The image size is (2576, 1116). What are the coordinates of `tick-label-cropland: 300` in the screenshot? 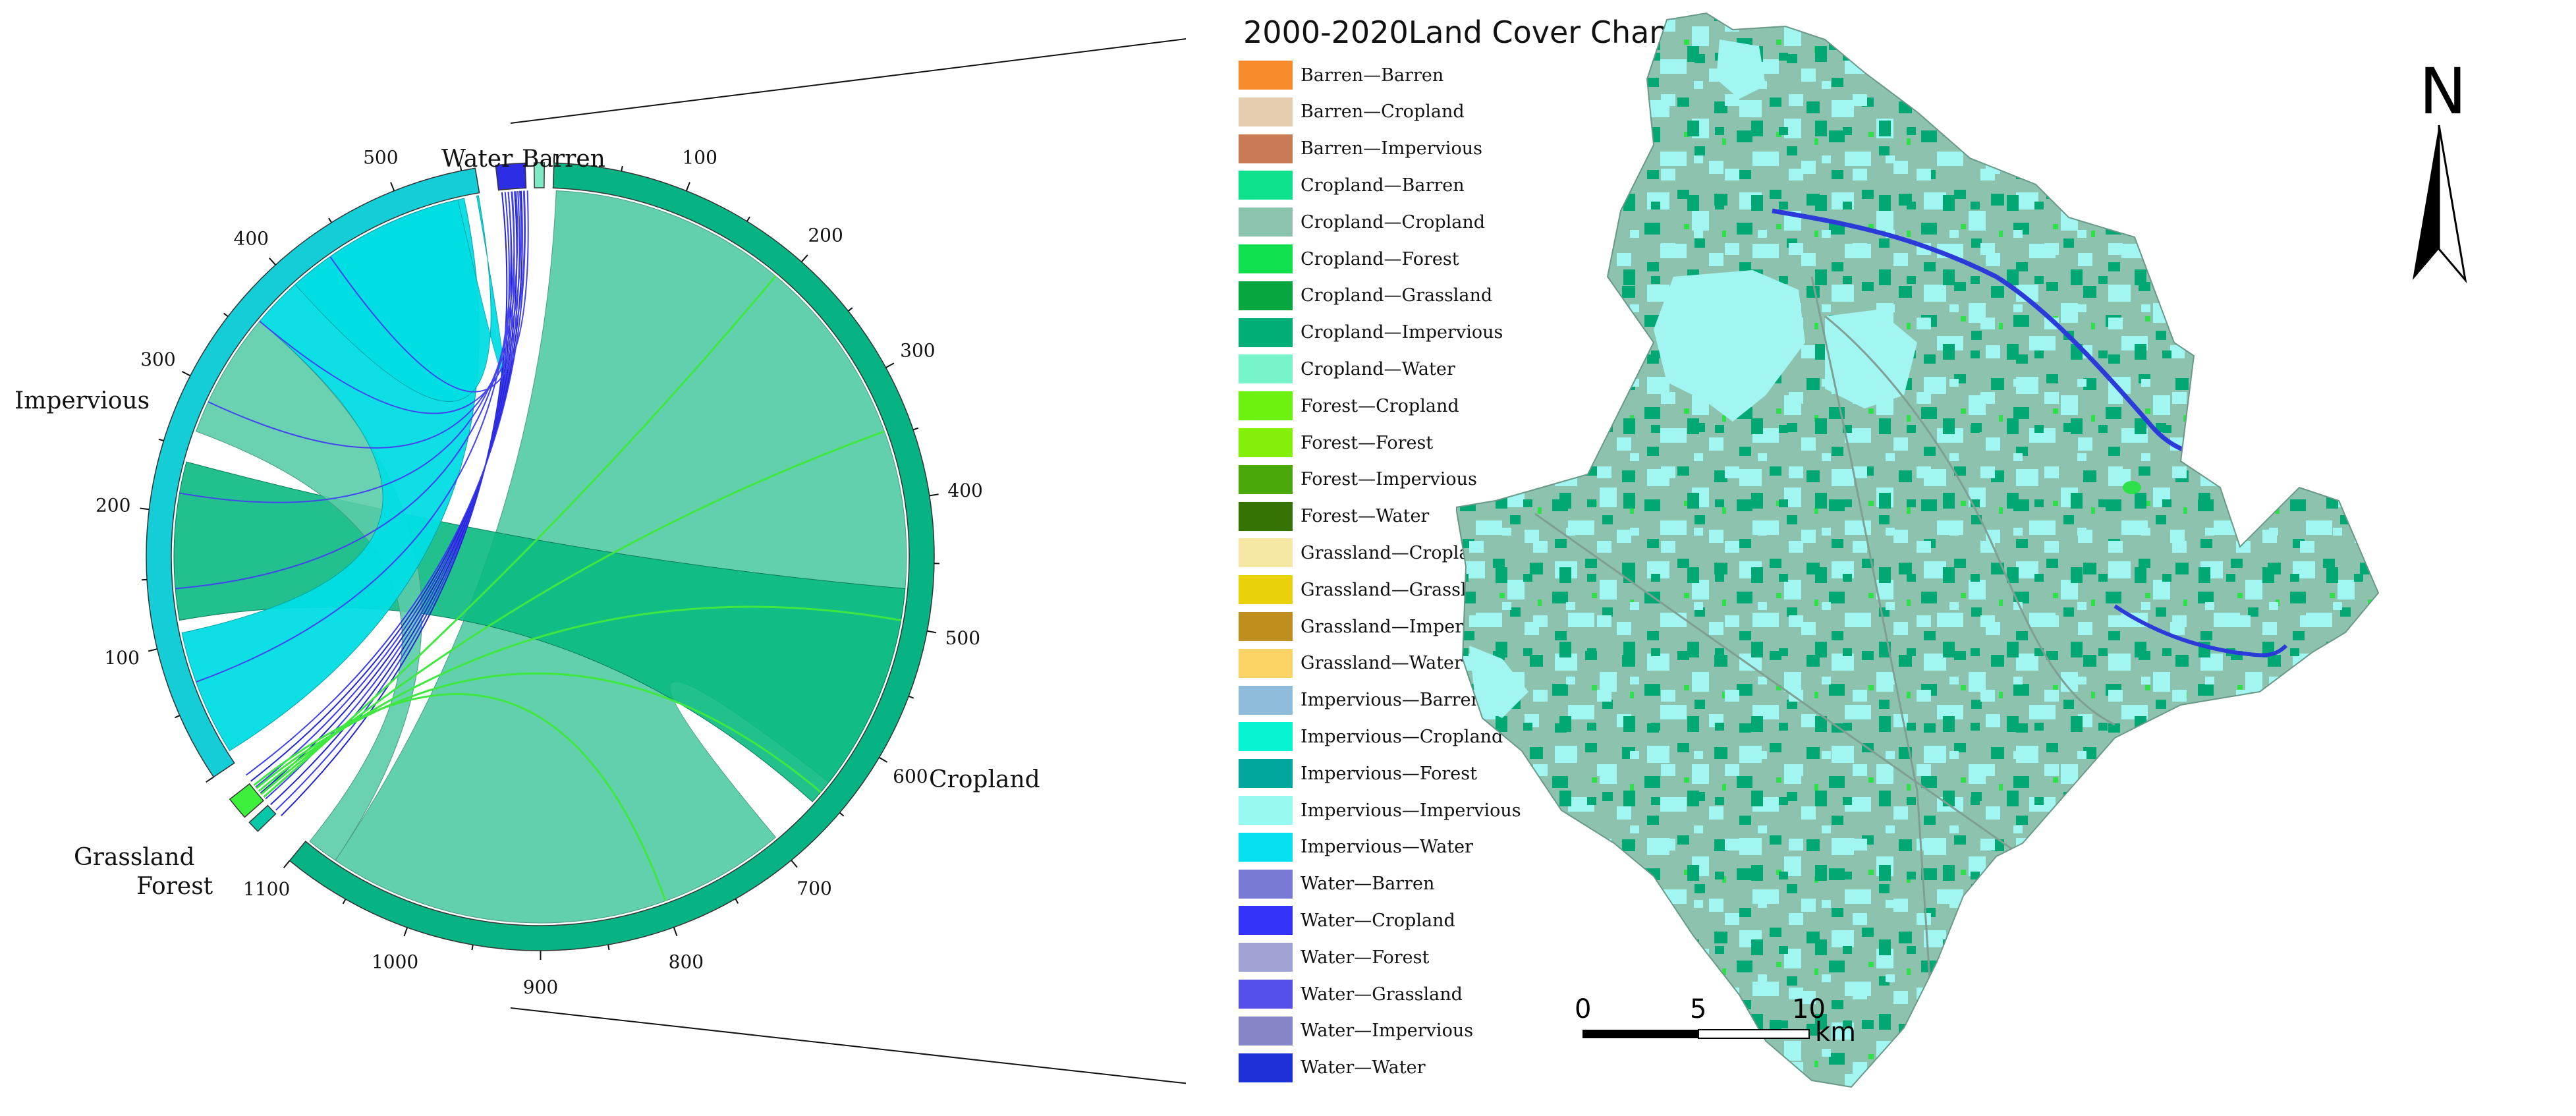 It's located at (917, 351).